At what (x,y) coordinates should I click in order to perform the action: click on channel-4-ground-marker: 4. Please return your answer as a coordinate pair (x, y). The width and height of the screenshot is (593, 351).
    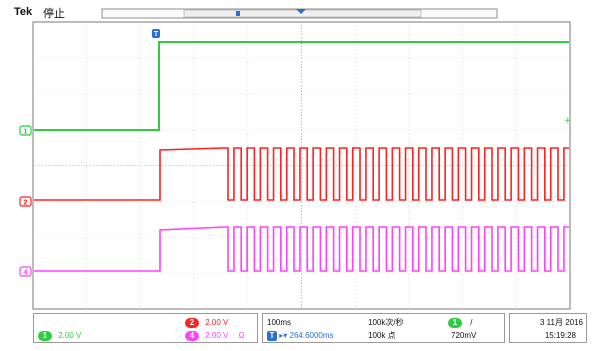
    Looking at the image, I should click on (25, 271).